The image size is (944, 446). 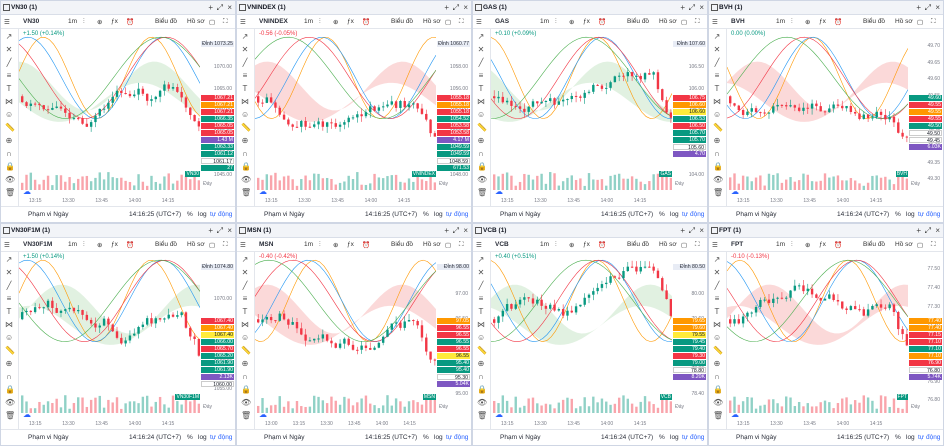 What do you see at coordinates (717, 376) in the screenshot?
I see `magnet-icon: ∩` at bounding box center [717, 376].